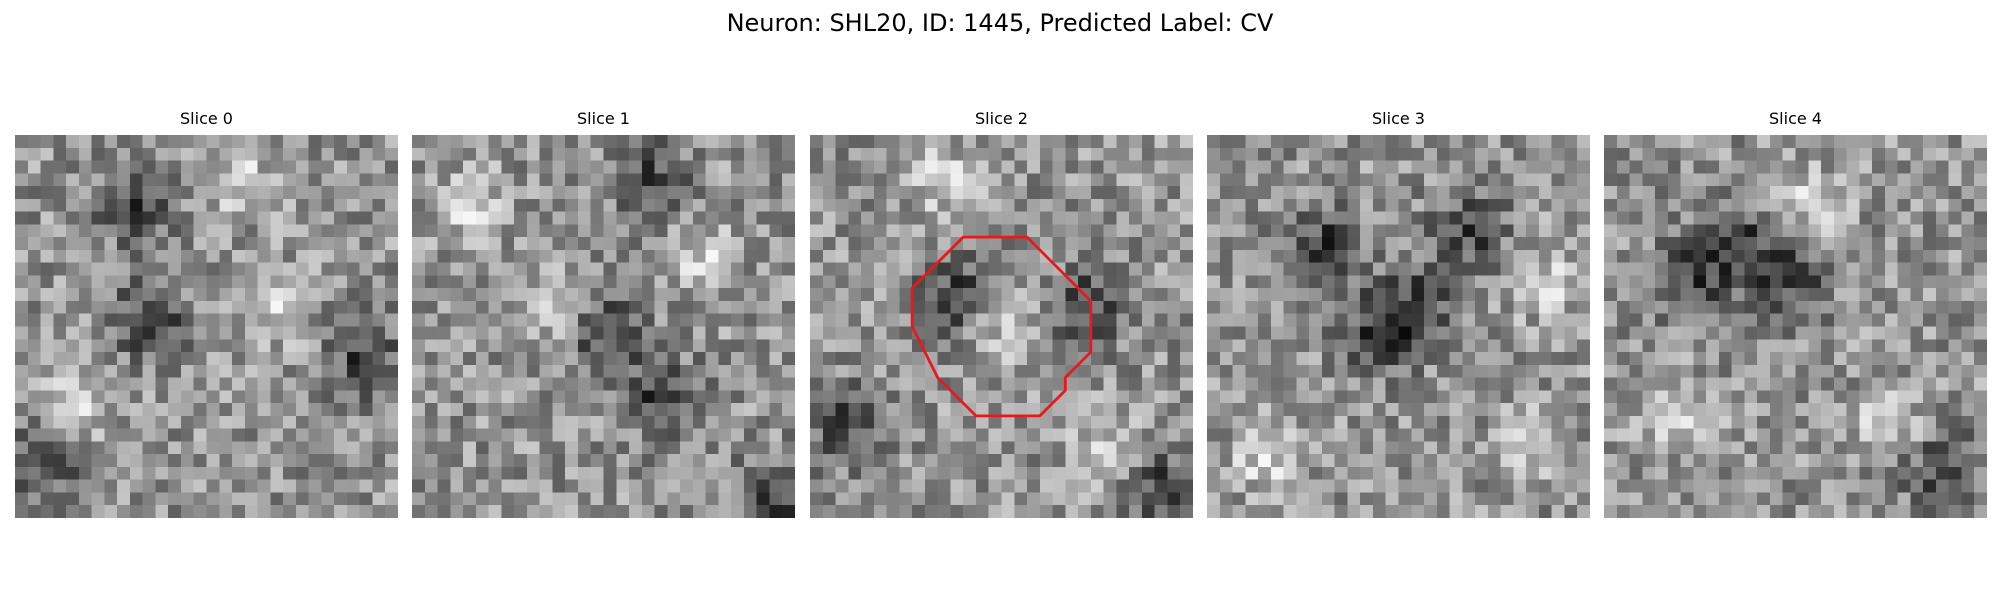 Image resolution: width=2000 pixels, height=600 pixels. I want to click on slice-1-image, so click(603, 326).